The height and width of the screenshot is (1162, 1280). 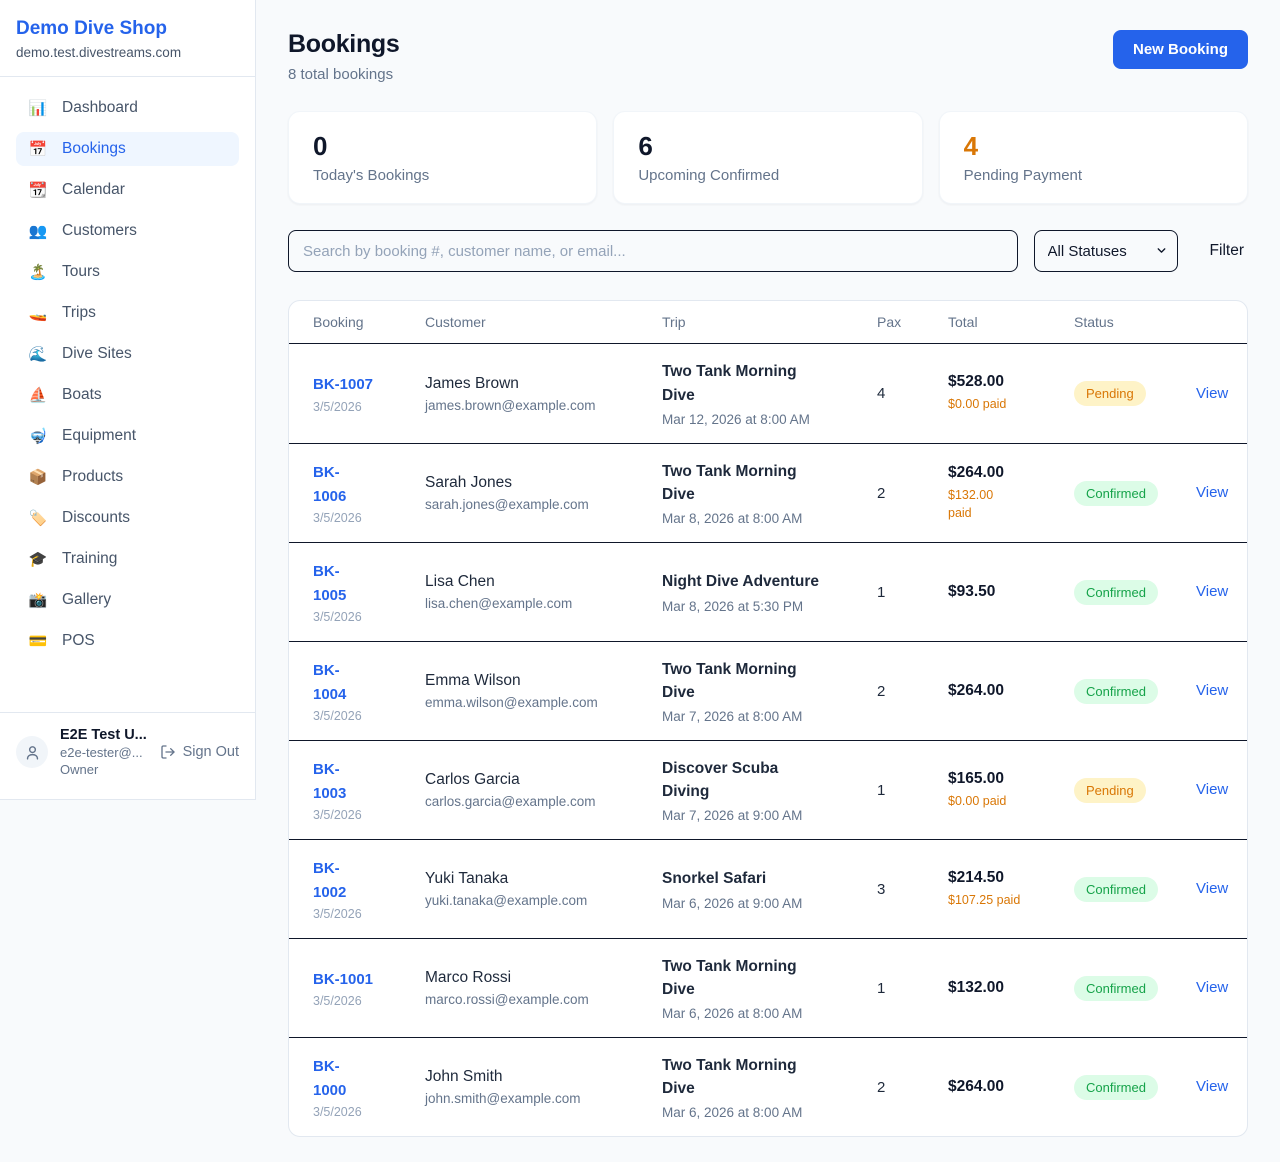 I want to click on customer-name: John Smith, so click(x=464, y=1076).